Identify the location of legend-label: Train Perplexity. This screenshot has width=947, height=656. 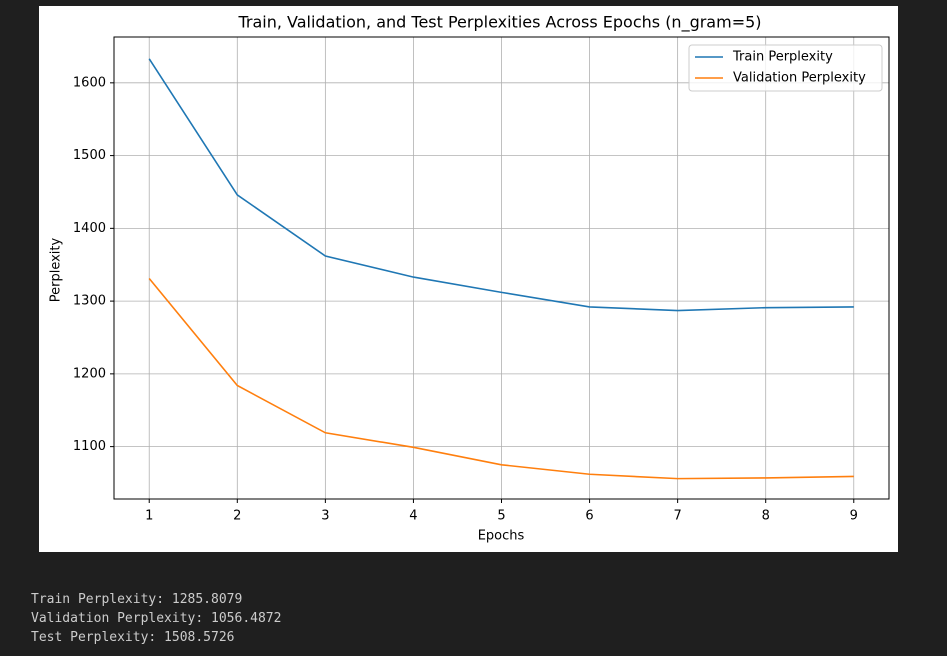
(782, 57).